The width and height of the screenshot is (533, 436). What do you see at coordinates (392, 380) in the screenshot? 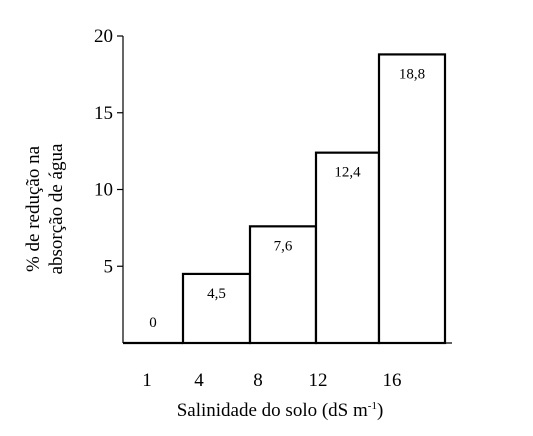
I see `x-tick-label-16: 16` at bounding box center [392, 380].